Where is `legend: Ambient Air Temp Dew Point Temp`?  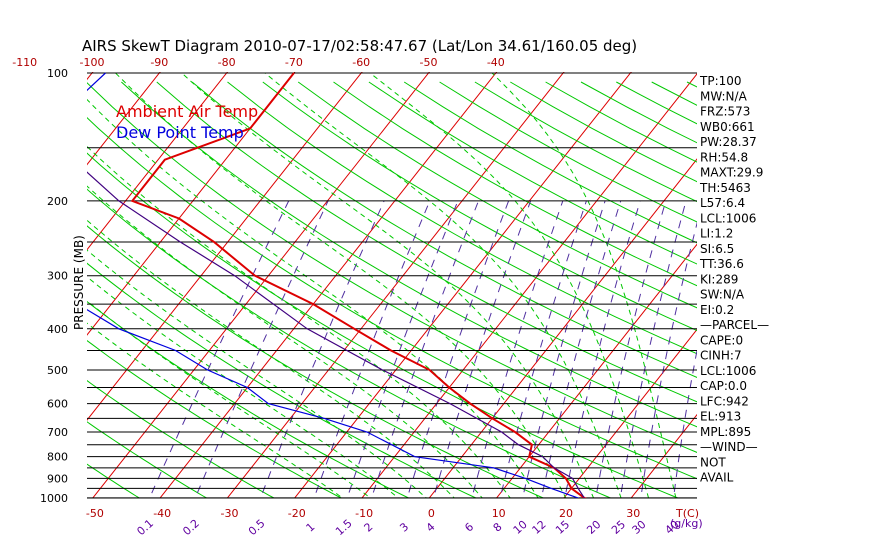 legend: Ambient Air Temp Dew Point Temp is located at coordinates (187, 122).